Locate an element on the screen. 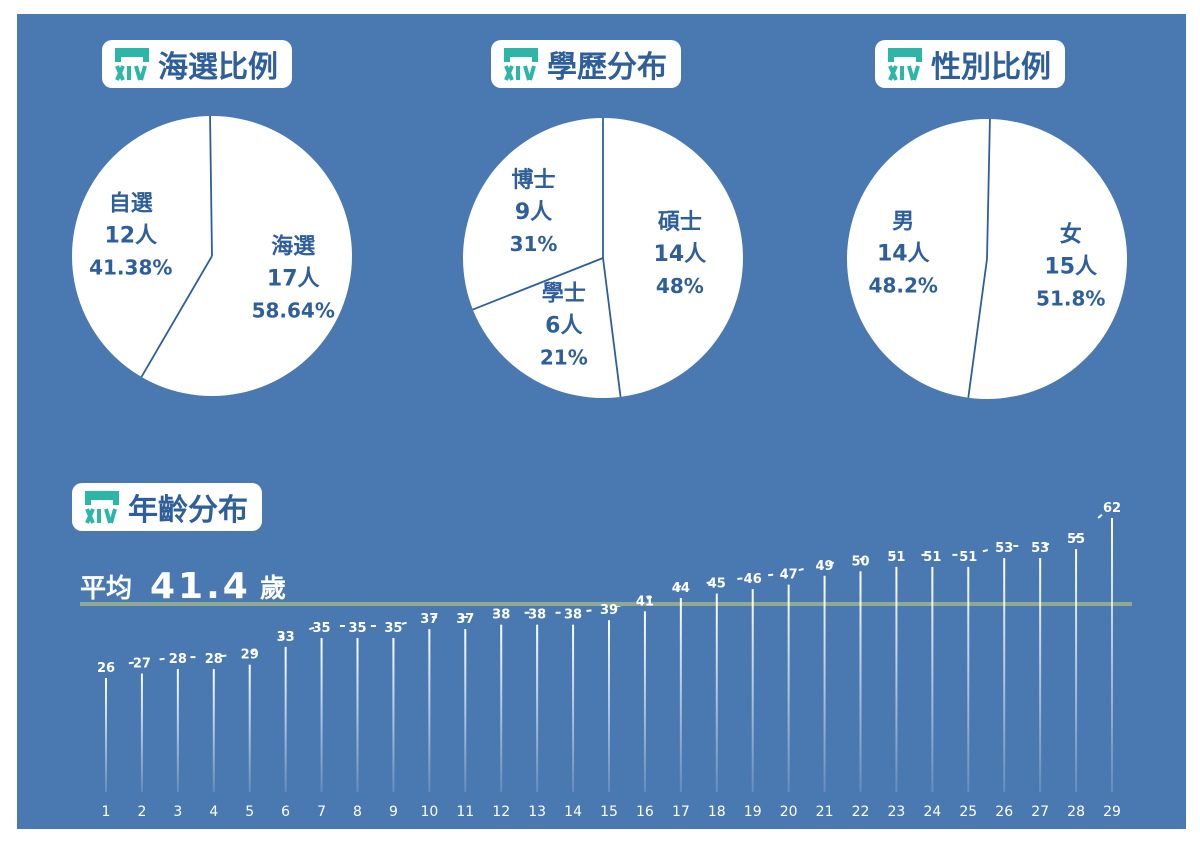 The image size is (1200, 848). slice-count-label: 14人 is located at coordinates (903, 253).